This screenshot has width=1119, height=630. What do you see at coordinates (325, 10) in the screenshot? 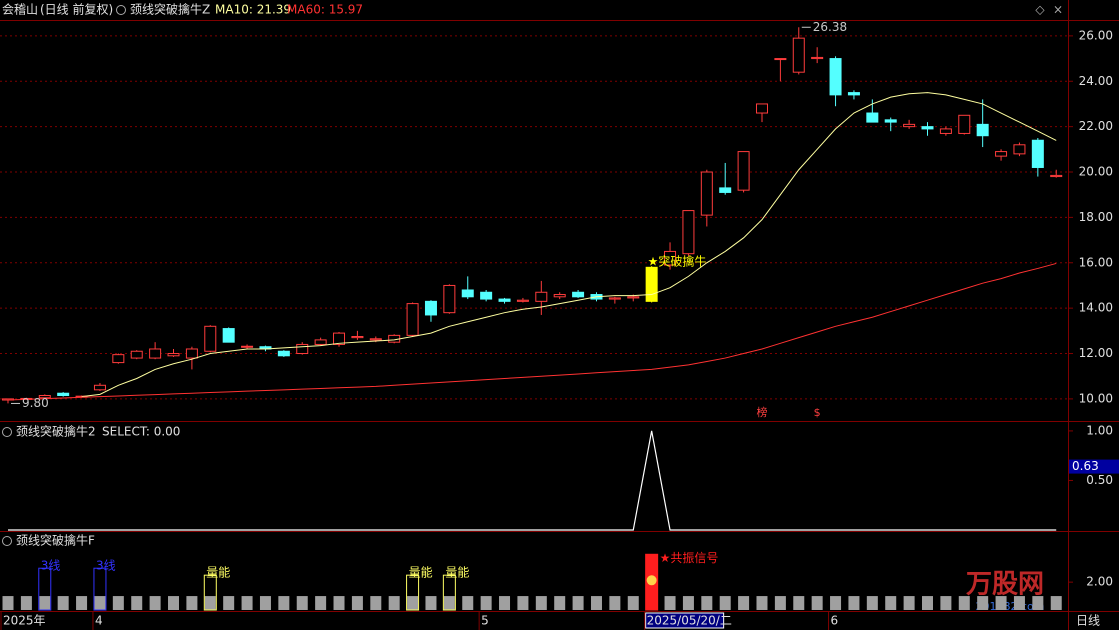
I see `legend-ma60: MA60: 15.97` at bounding box center [325, 10].